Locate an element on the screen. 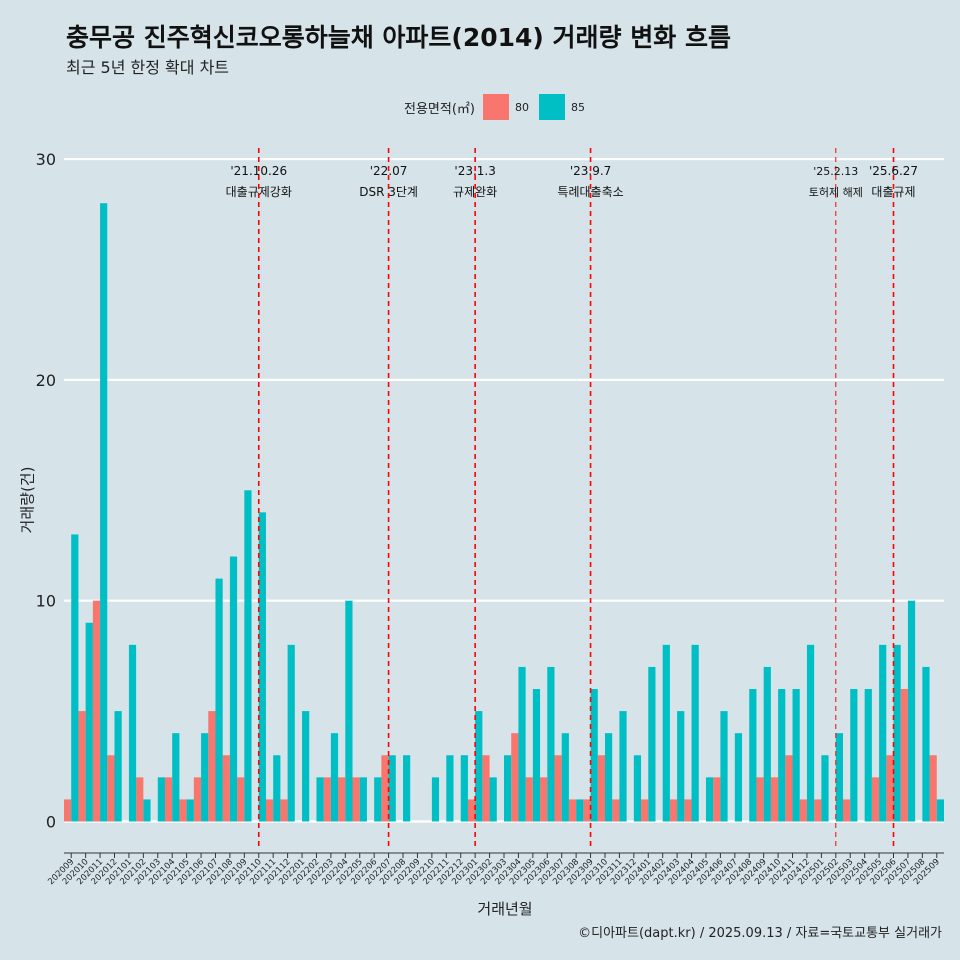  event-label-202301: 규제완화 is located at coordinates (475, 192).